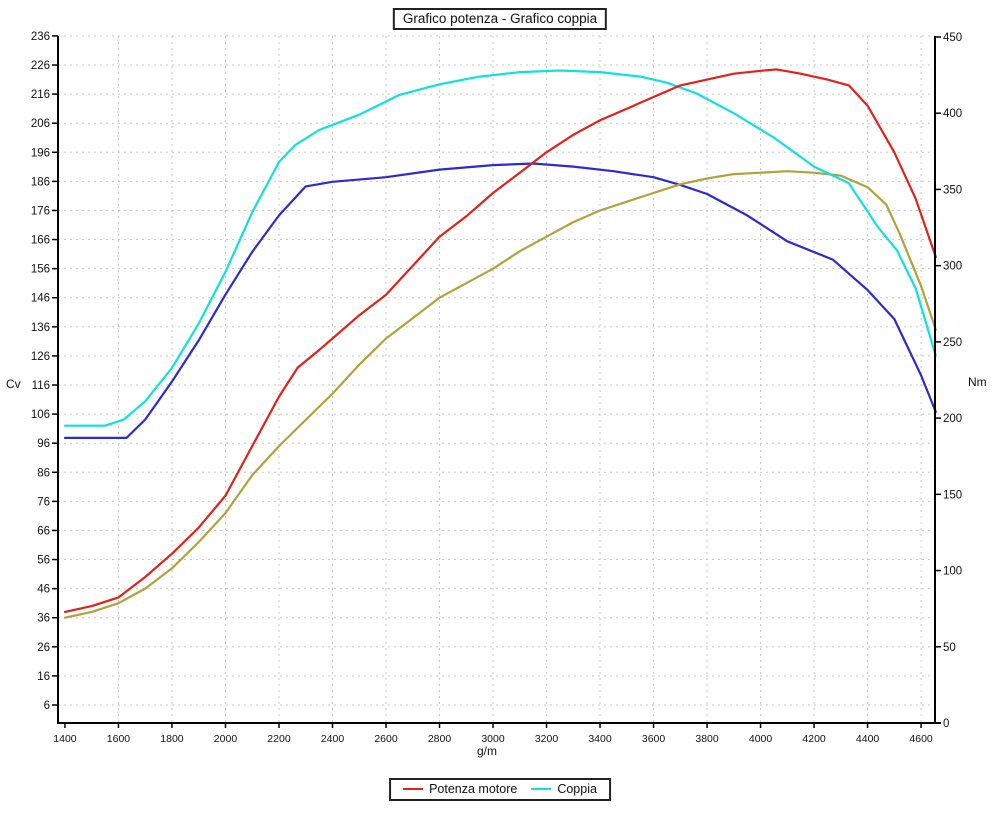  I want to click on tick-label: 206, so click(40, 124).